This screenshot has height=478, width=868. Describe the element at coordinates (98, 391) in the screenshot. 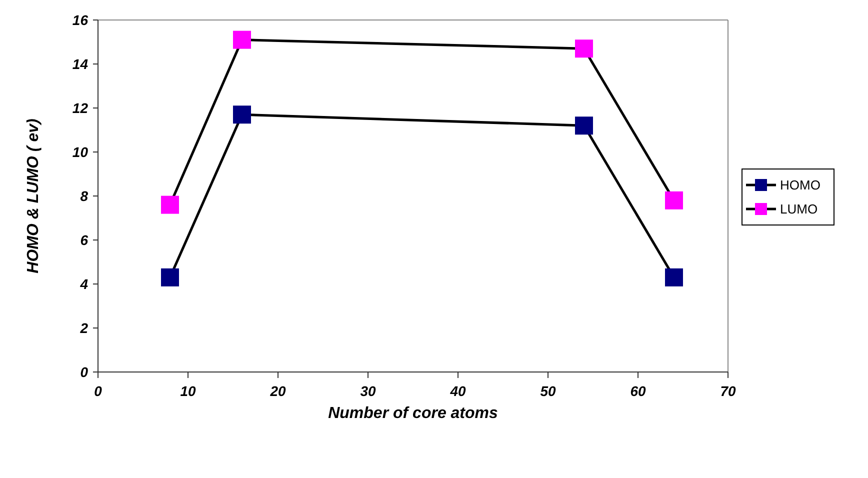

I see `x-tick-label: 0` at that location.